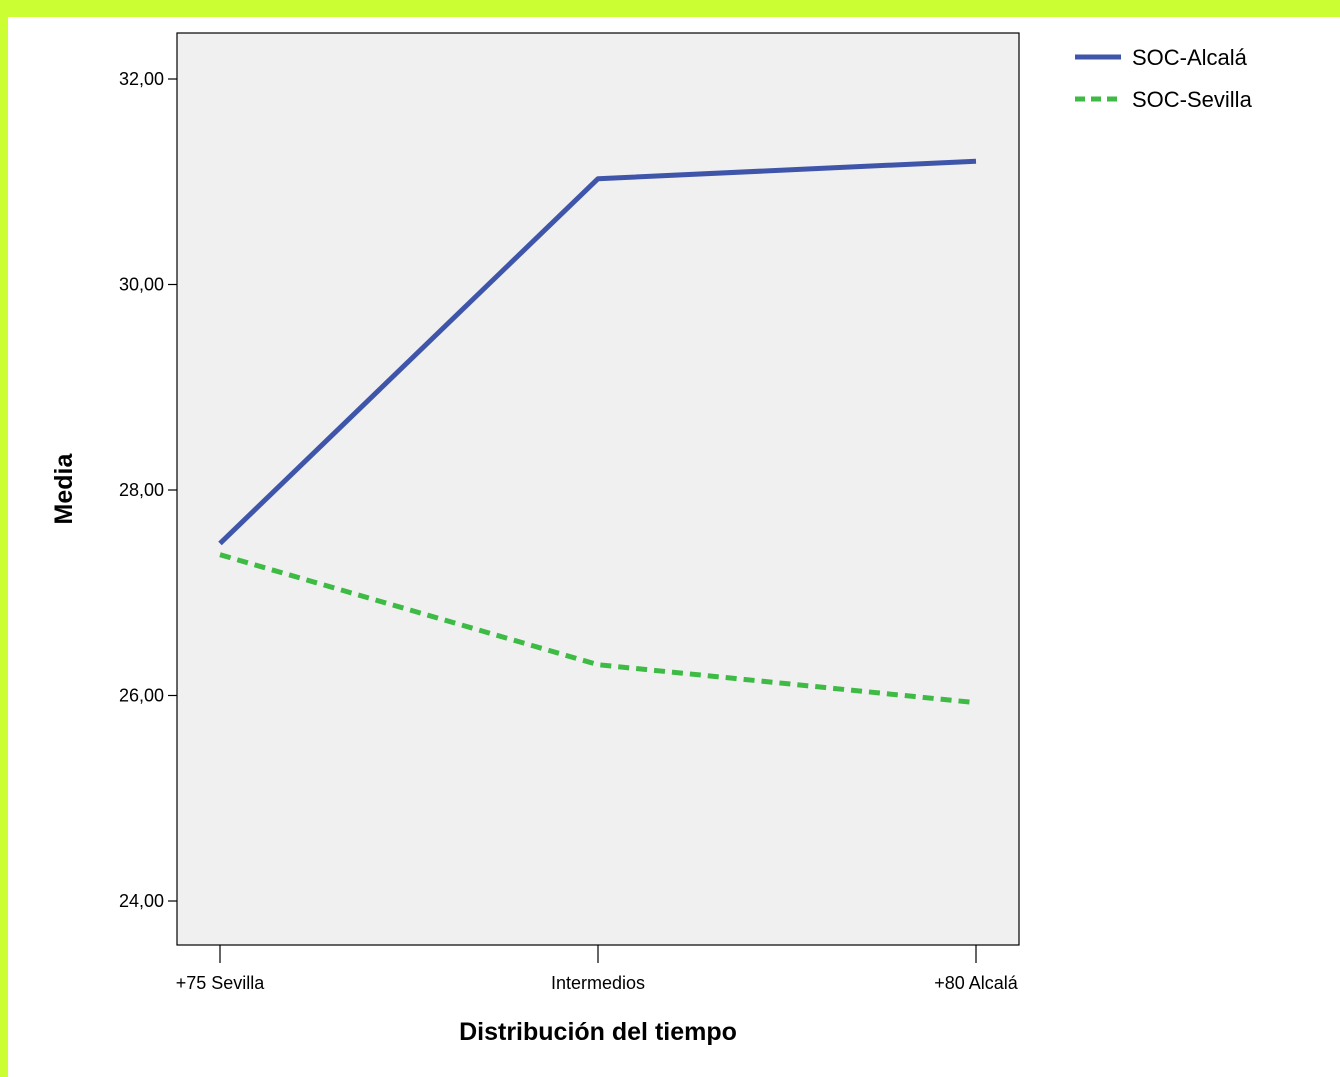  What do you see at coordinates (141, 696) in the screenshot?
I see `y-tick-label: 26,00` at bounding box center [141, 696].